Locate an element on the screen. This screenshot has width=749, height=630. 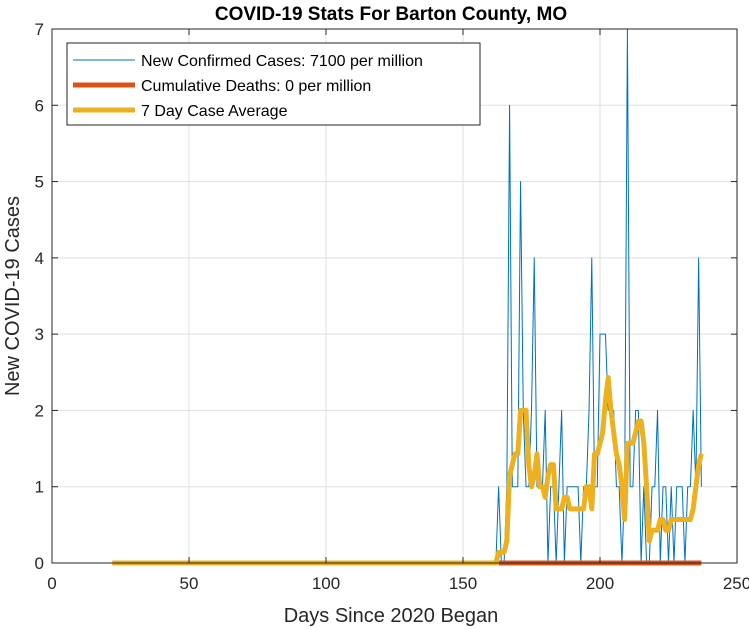
legend-box is located at coordinates (273, 84).